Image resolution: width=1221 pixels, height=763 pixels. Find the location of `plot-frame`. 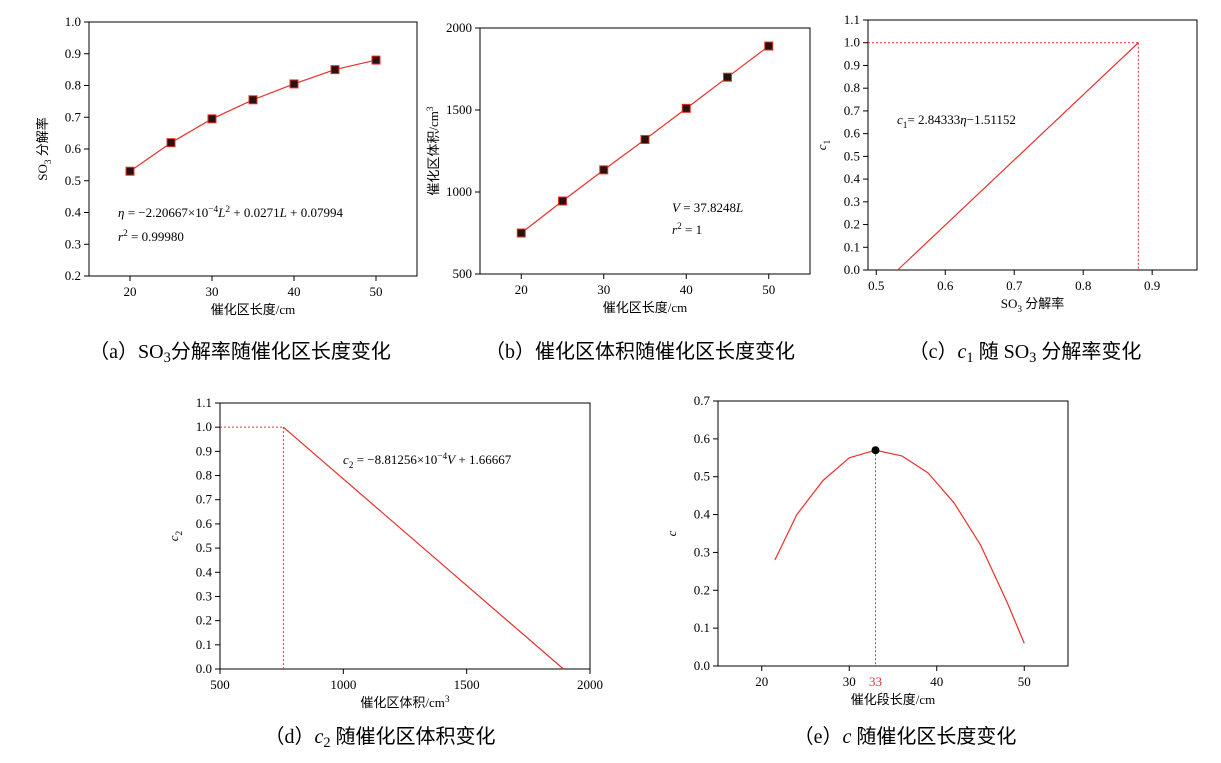

plot-frame is located at coordinates (893, 533).